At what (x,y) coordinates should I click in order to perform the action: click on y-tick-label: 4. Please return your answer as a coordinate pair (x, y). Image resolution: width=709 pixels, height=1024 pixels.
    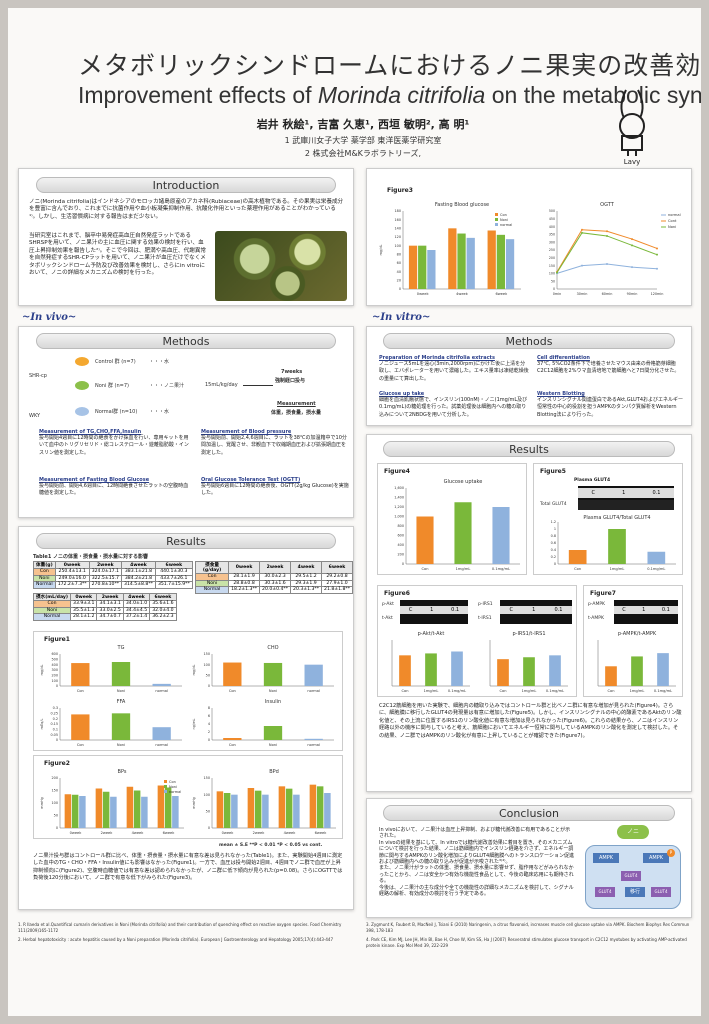
    Looking at the image, I should click on (209, 724).